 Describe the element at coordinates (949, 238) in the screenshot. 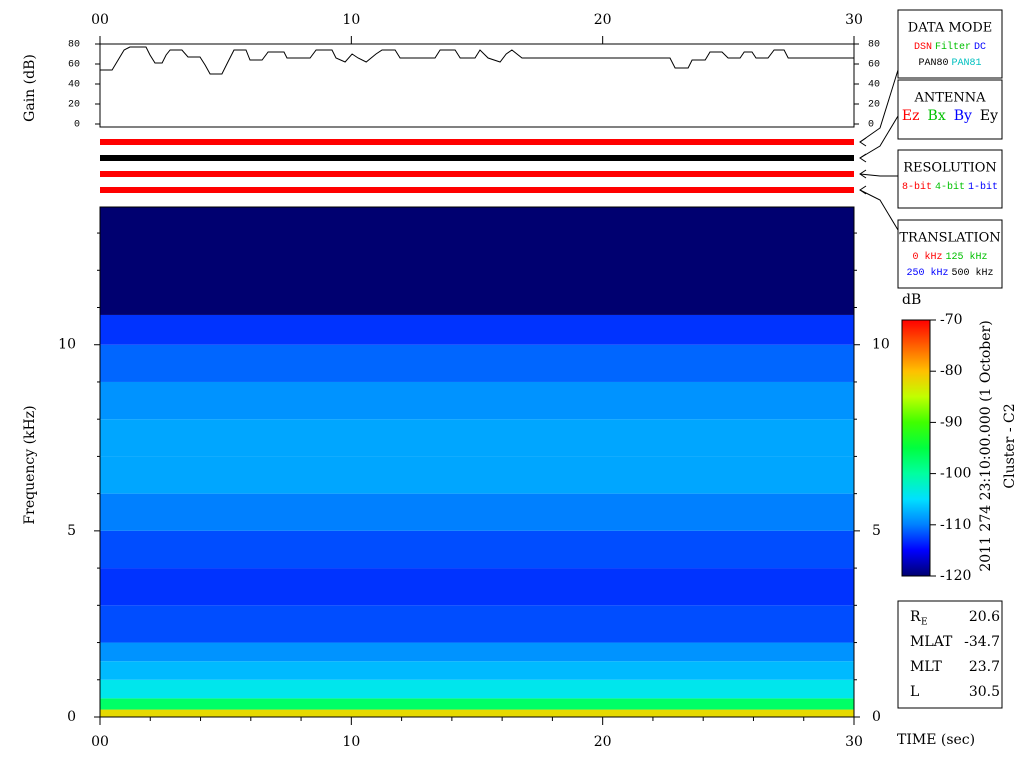

I see `status-title: TRANSLATION` at that location.